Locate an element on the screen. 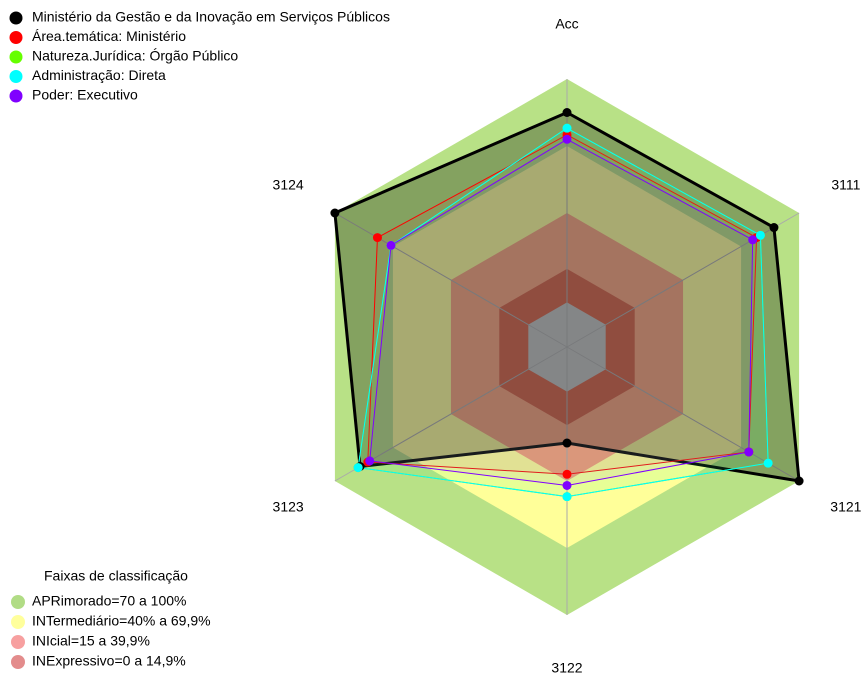 Image resolution: width=866 pixels, height=680 pixels. legend-label: Administração: Direta is located at coordinates (99, 75).